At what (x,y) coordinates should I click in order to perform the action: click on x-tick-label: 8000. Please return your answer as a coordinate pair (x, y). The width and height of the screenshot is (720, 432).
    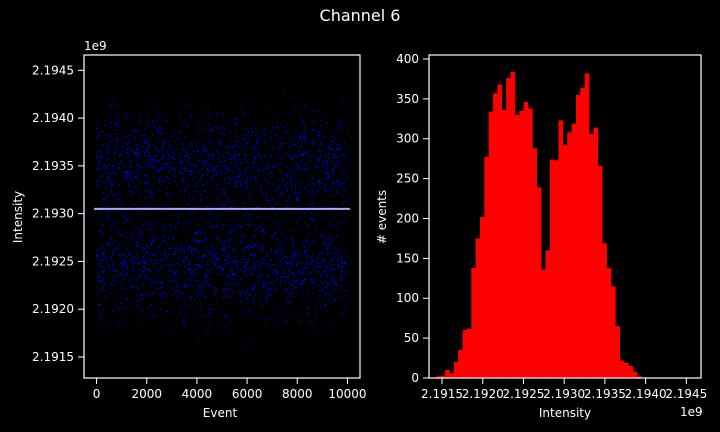
    Looking at the image, I should click on (297, 394).